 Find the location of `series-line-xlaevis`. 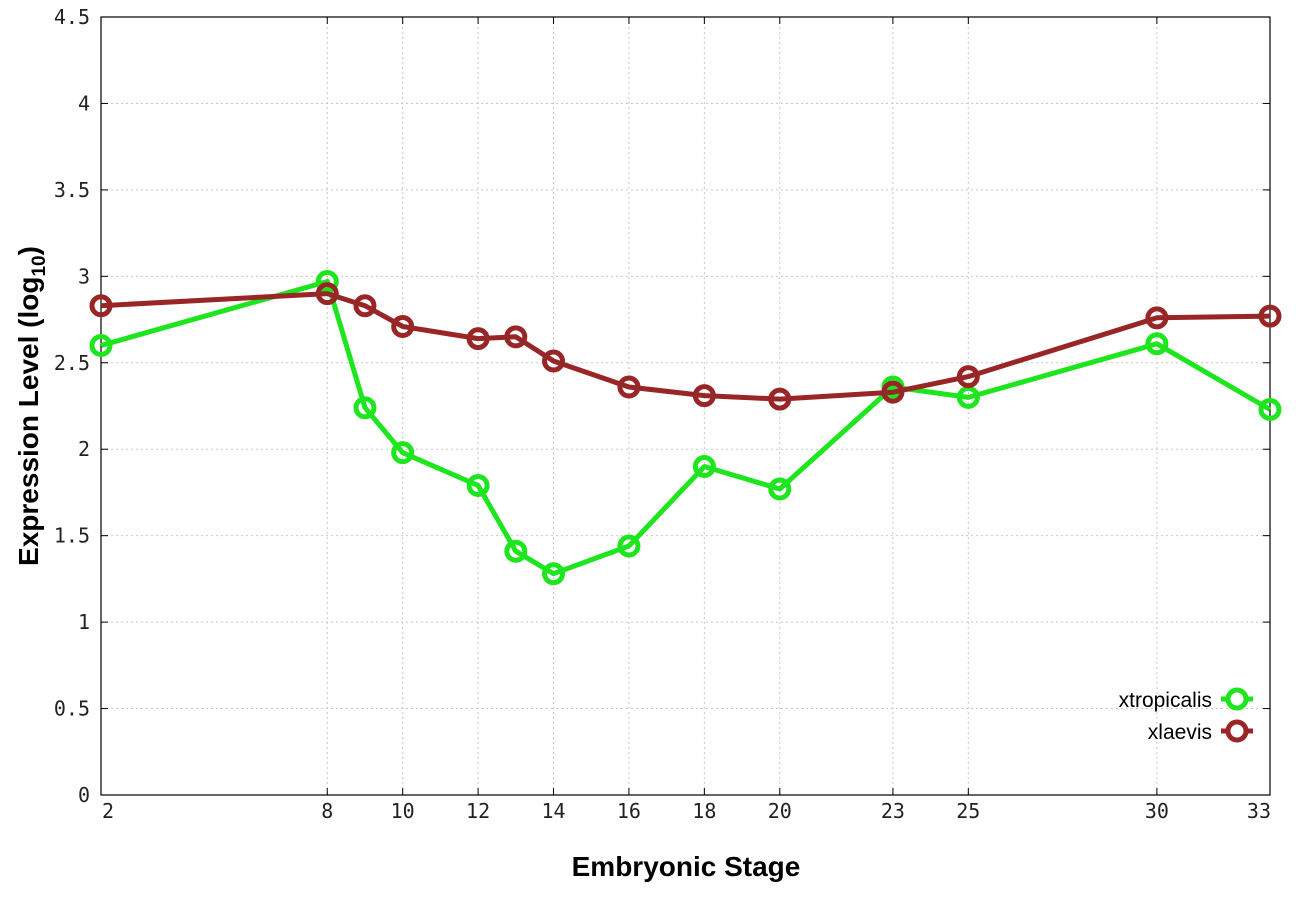

series-line-xlaevis is located at coordinates (685, 346).